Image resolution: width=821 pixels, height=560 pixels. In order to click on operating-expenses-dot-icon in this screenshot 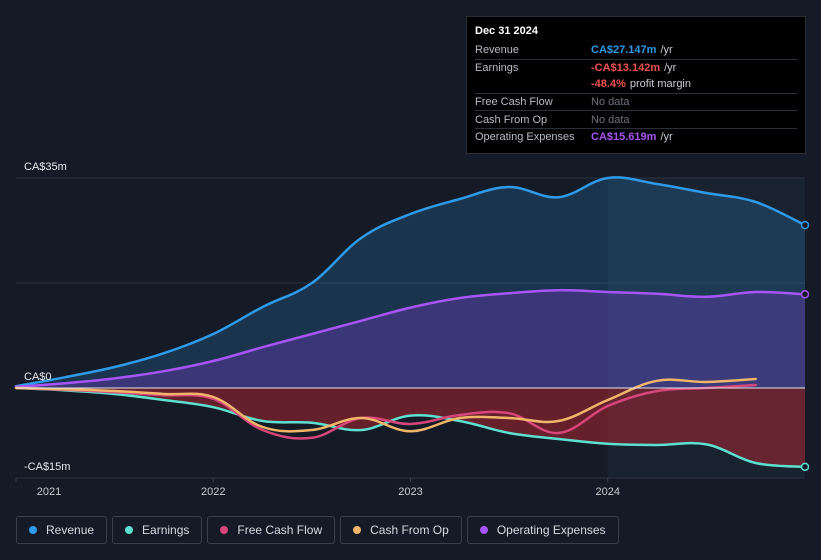, I will do `click(483, 530)`.